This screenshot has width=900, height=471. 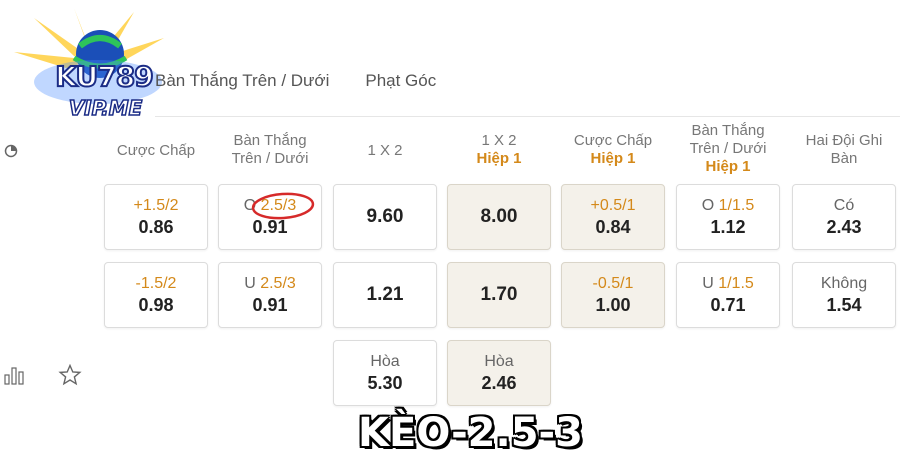 What do you see at coordinates (844, 205) in the screenshot?
I see `outcome-label: Có` at bounding box center [844, 205].